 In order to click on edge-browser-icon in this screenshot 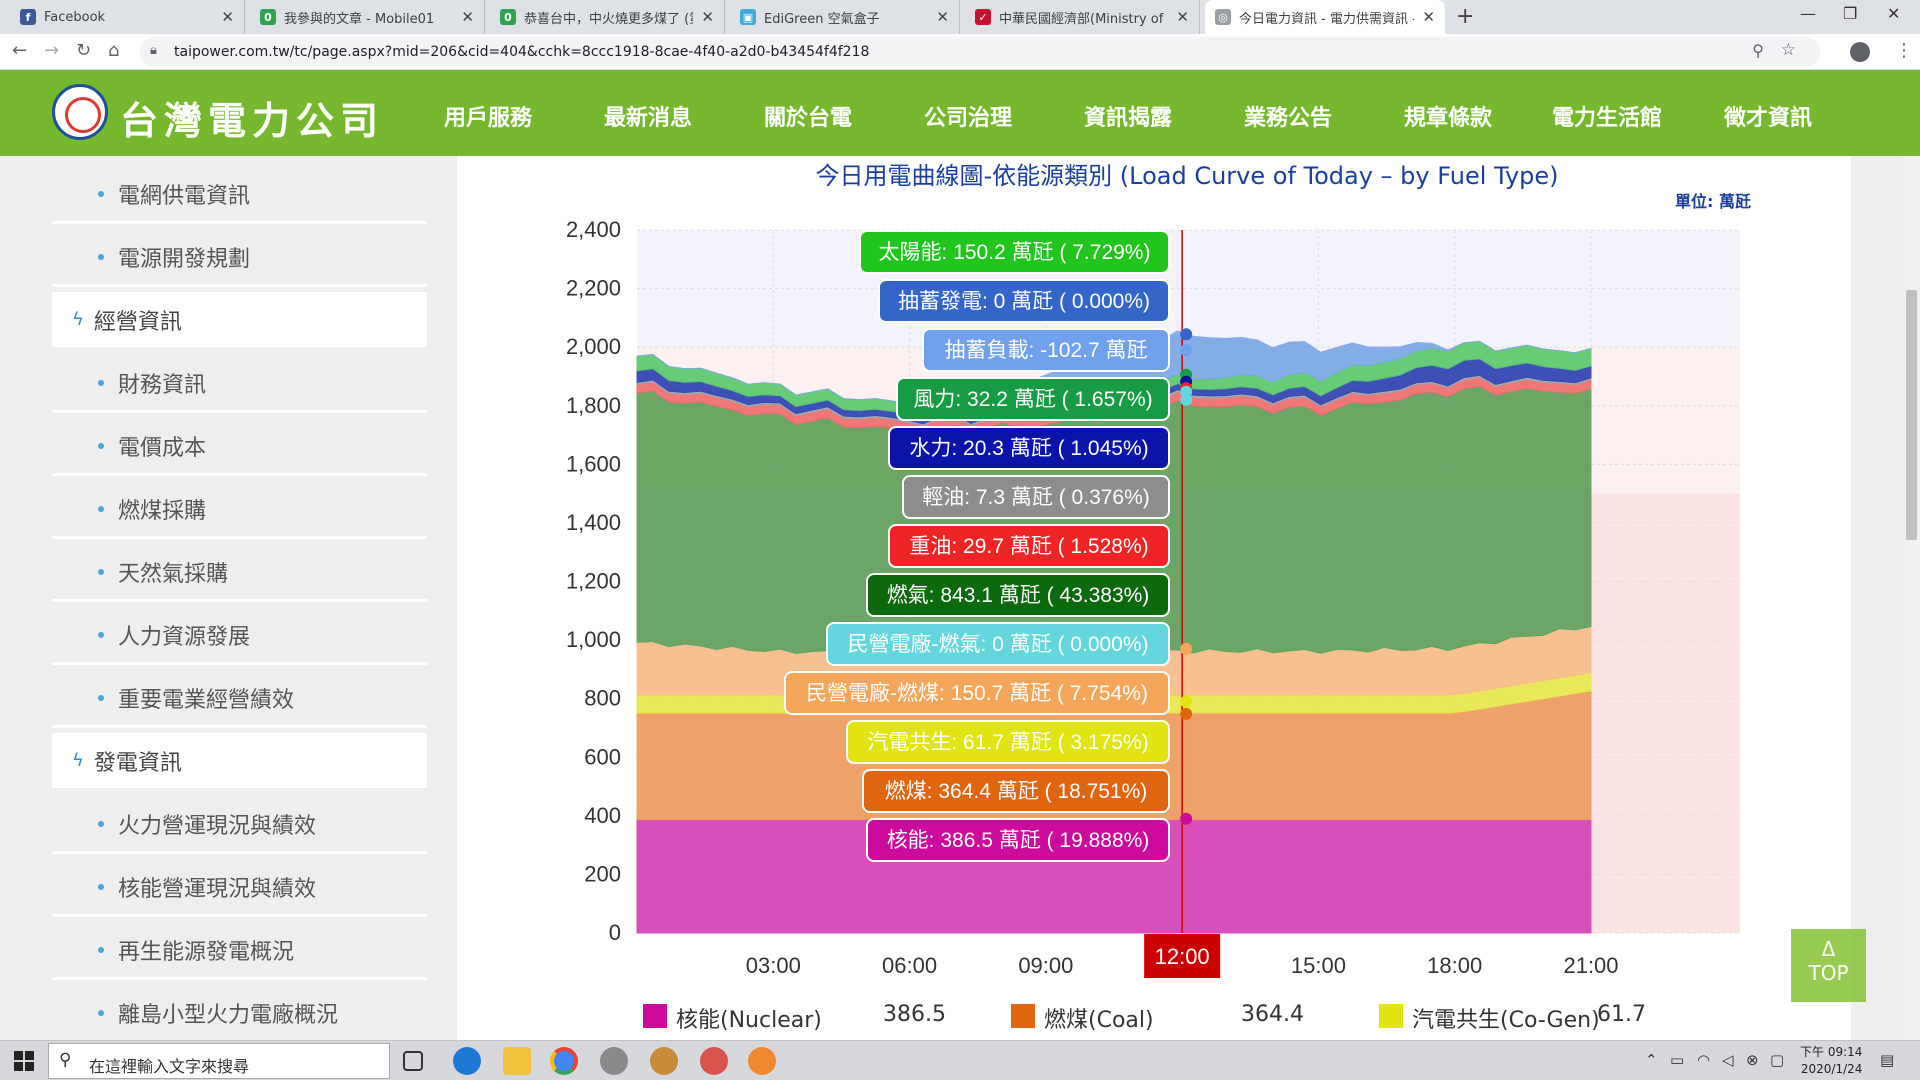, I will do `click(467, 1061)`.